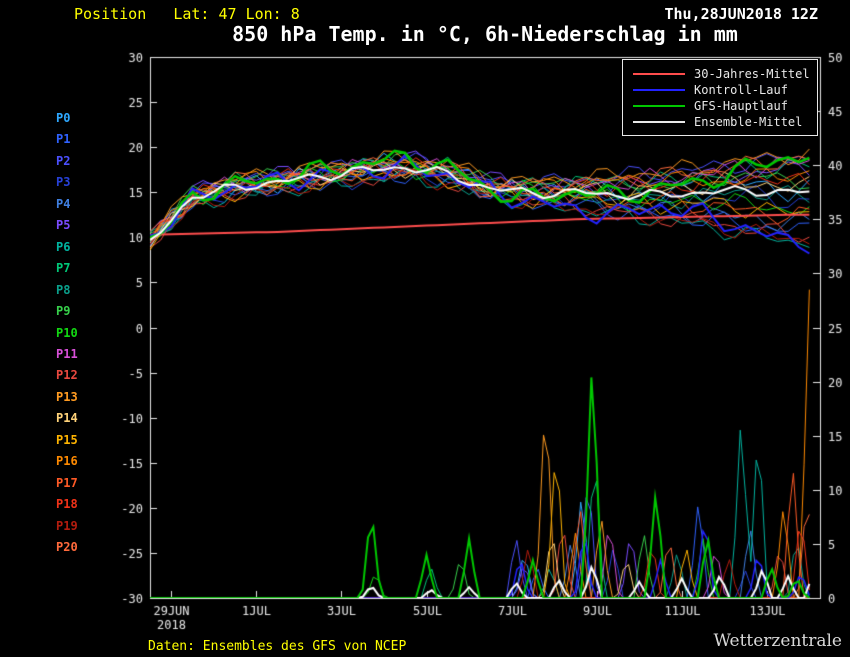 Image resolution: width=850 pixels, height=657 pixels. I want to click on member-label-p9: P9, so click(63, 311).